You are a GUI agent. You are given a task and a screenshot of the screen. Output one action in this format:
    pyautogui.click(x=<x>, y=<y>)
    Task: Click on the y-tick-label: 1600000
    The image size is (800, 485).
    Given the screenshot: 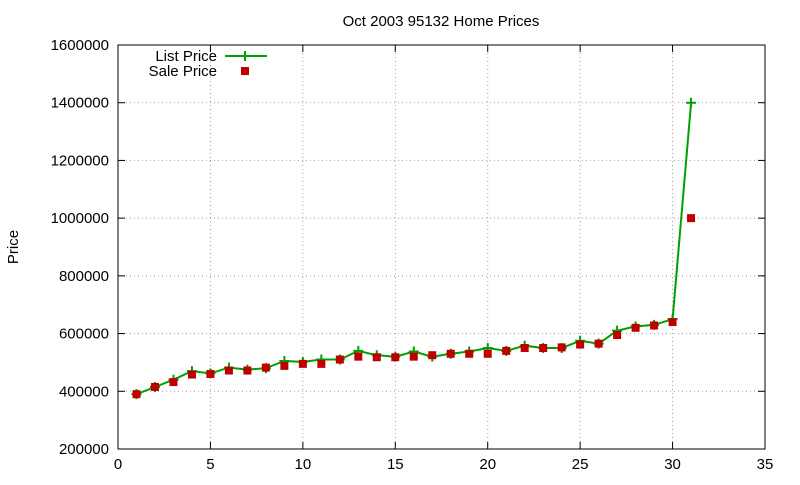 What is the action you would take?
    pyautogui.click(x=80, y=45)
    